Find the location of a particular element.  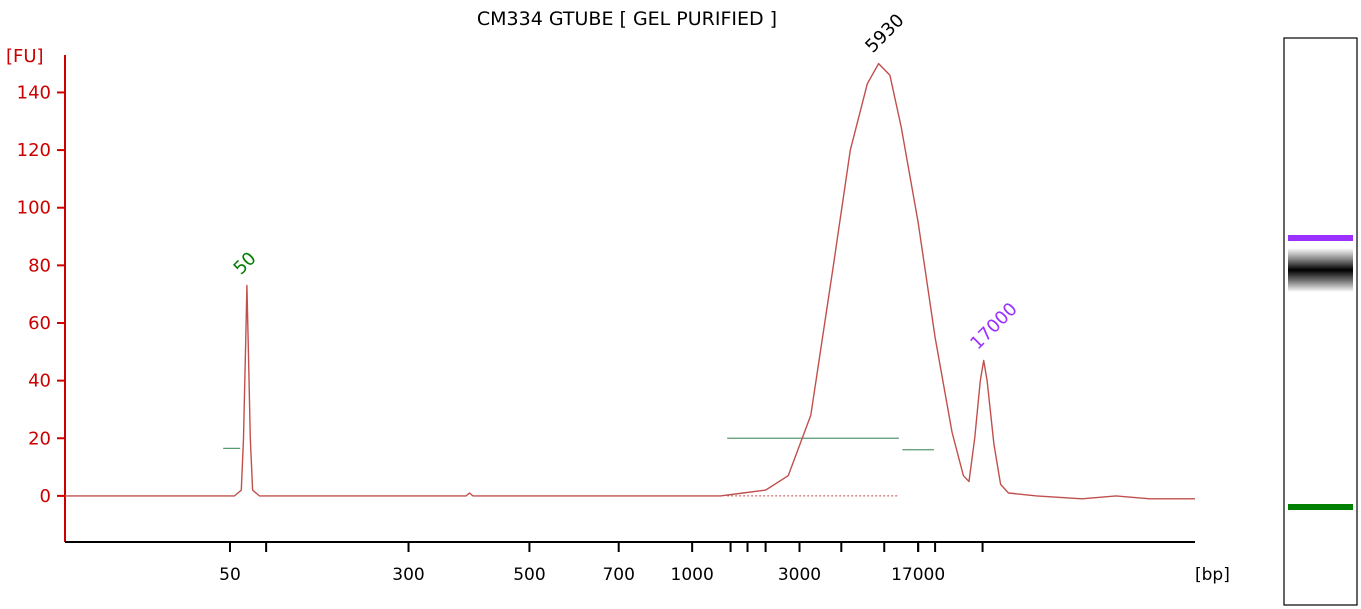

y-tick-label: 120 is located at coordinates (34, 150).